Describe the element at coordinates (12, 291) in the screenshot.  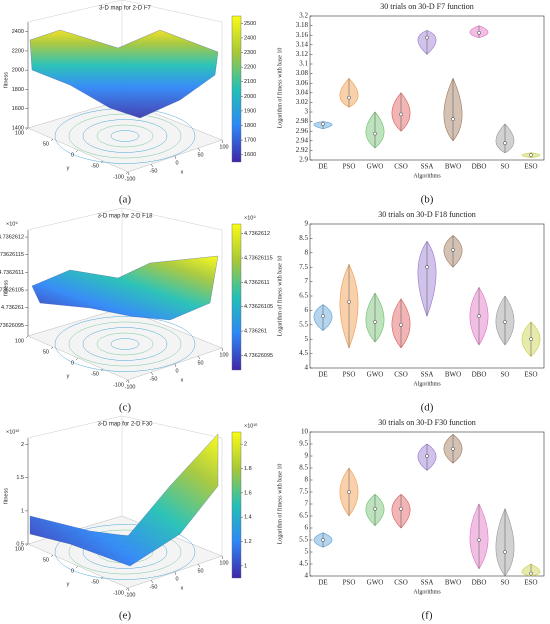
I see `z-tick-label: 4.73626105` at that location.